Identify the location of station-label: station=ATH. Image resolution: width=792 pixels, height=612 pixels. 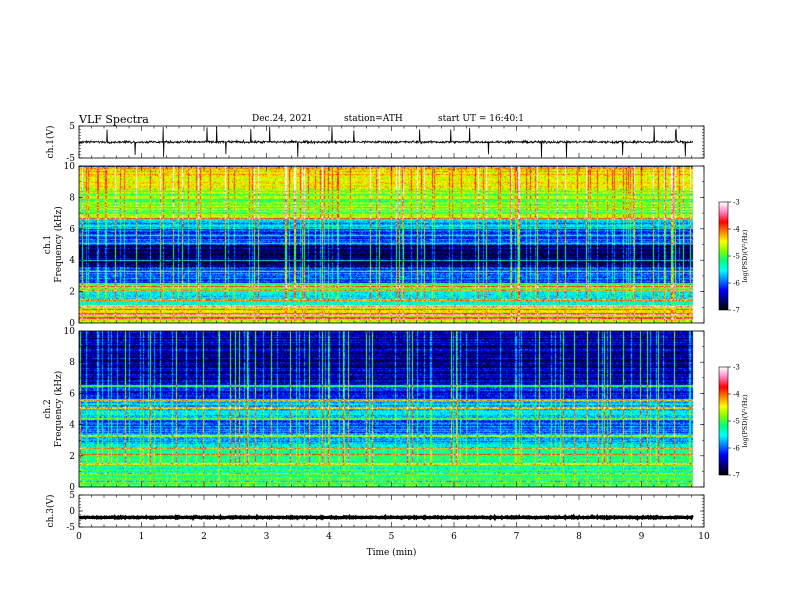
(373, 119).